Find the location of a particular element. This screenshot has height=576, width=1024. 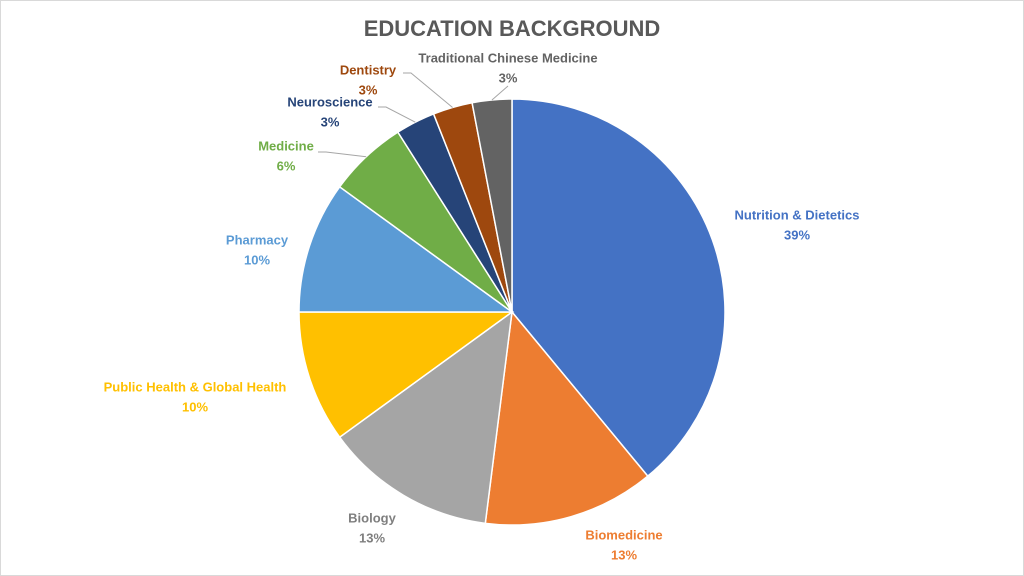

data-label-value: 6% is located at coordinates (286, 165).